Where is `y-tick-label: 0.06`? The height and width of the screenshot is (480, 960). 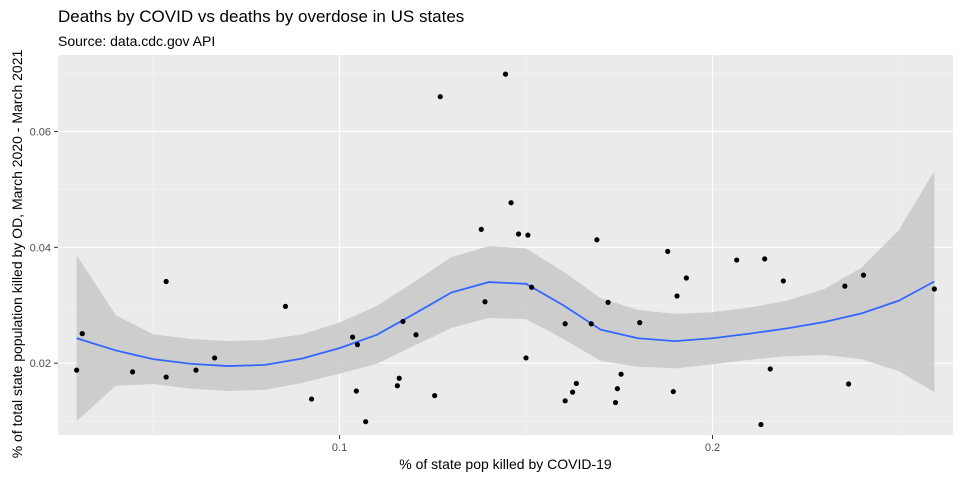 y-tick-label: 0.06 is located at coordinates (40, 132).